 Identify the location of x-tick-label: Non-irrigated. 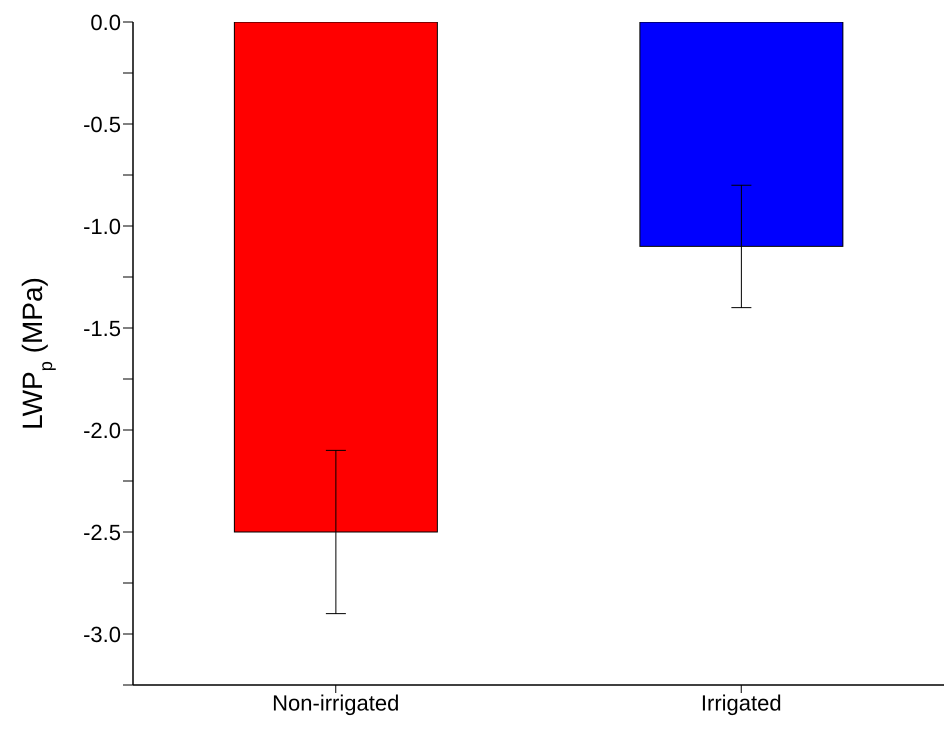
(336, 703).